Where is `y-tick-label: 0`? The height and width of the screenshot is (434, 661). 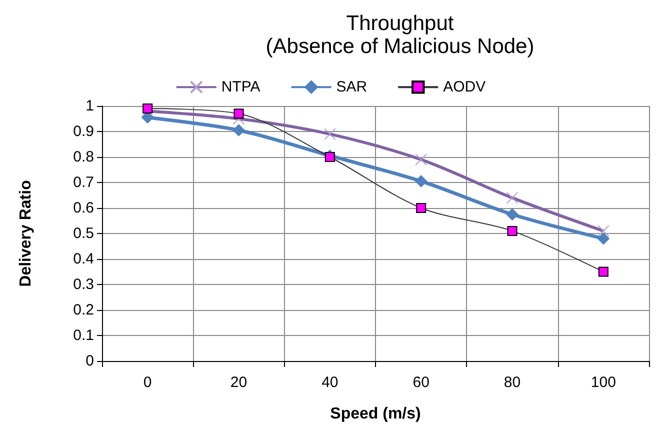 y-tick-label: 0 is located at coordinates (90, 361).